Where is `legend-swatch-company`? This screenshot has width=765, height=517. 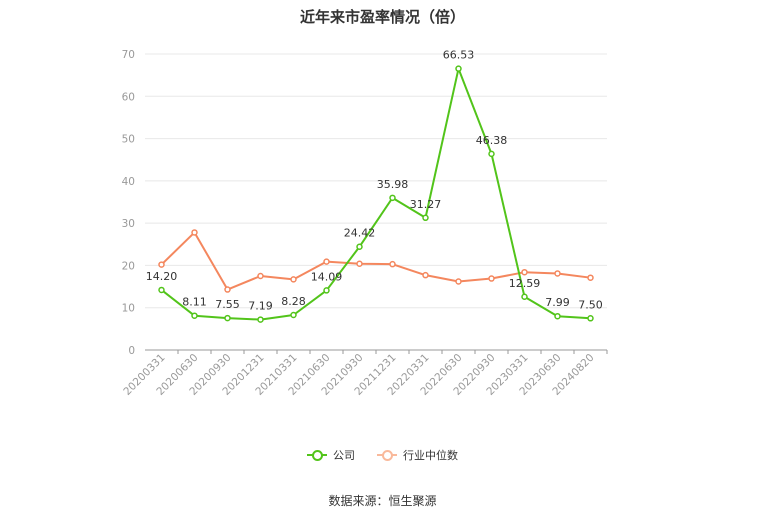
legend-swatch-company is located at coordinates (317, 455).